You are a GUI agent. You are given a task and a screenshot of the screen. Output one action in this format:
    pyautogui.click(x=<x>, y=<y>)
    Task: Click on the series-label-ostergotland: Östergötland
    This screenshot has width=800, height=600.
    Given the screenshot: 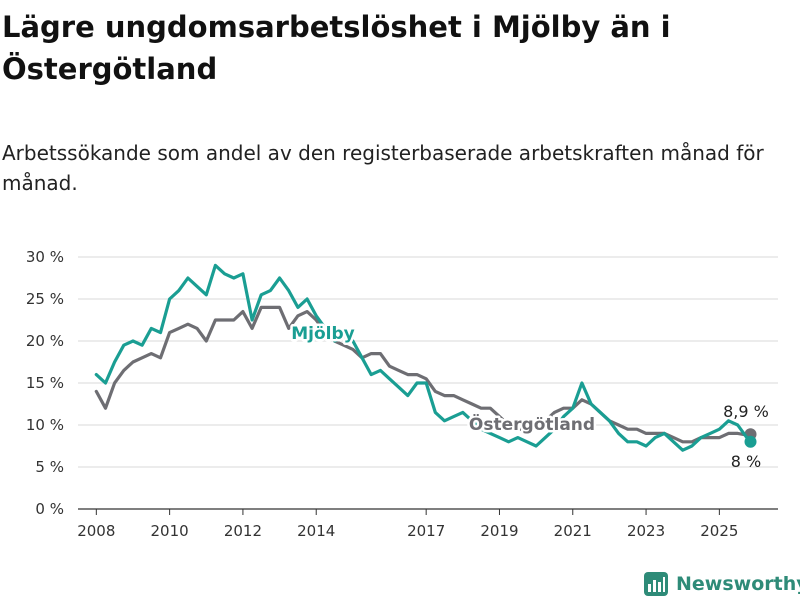 What is the action you would take?
    pyautogui.click(x=532, y=424)
    